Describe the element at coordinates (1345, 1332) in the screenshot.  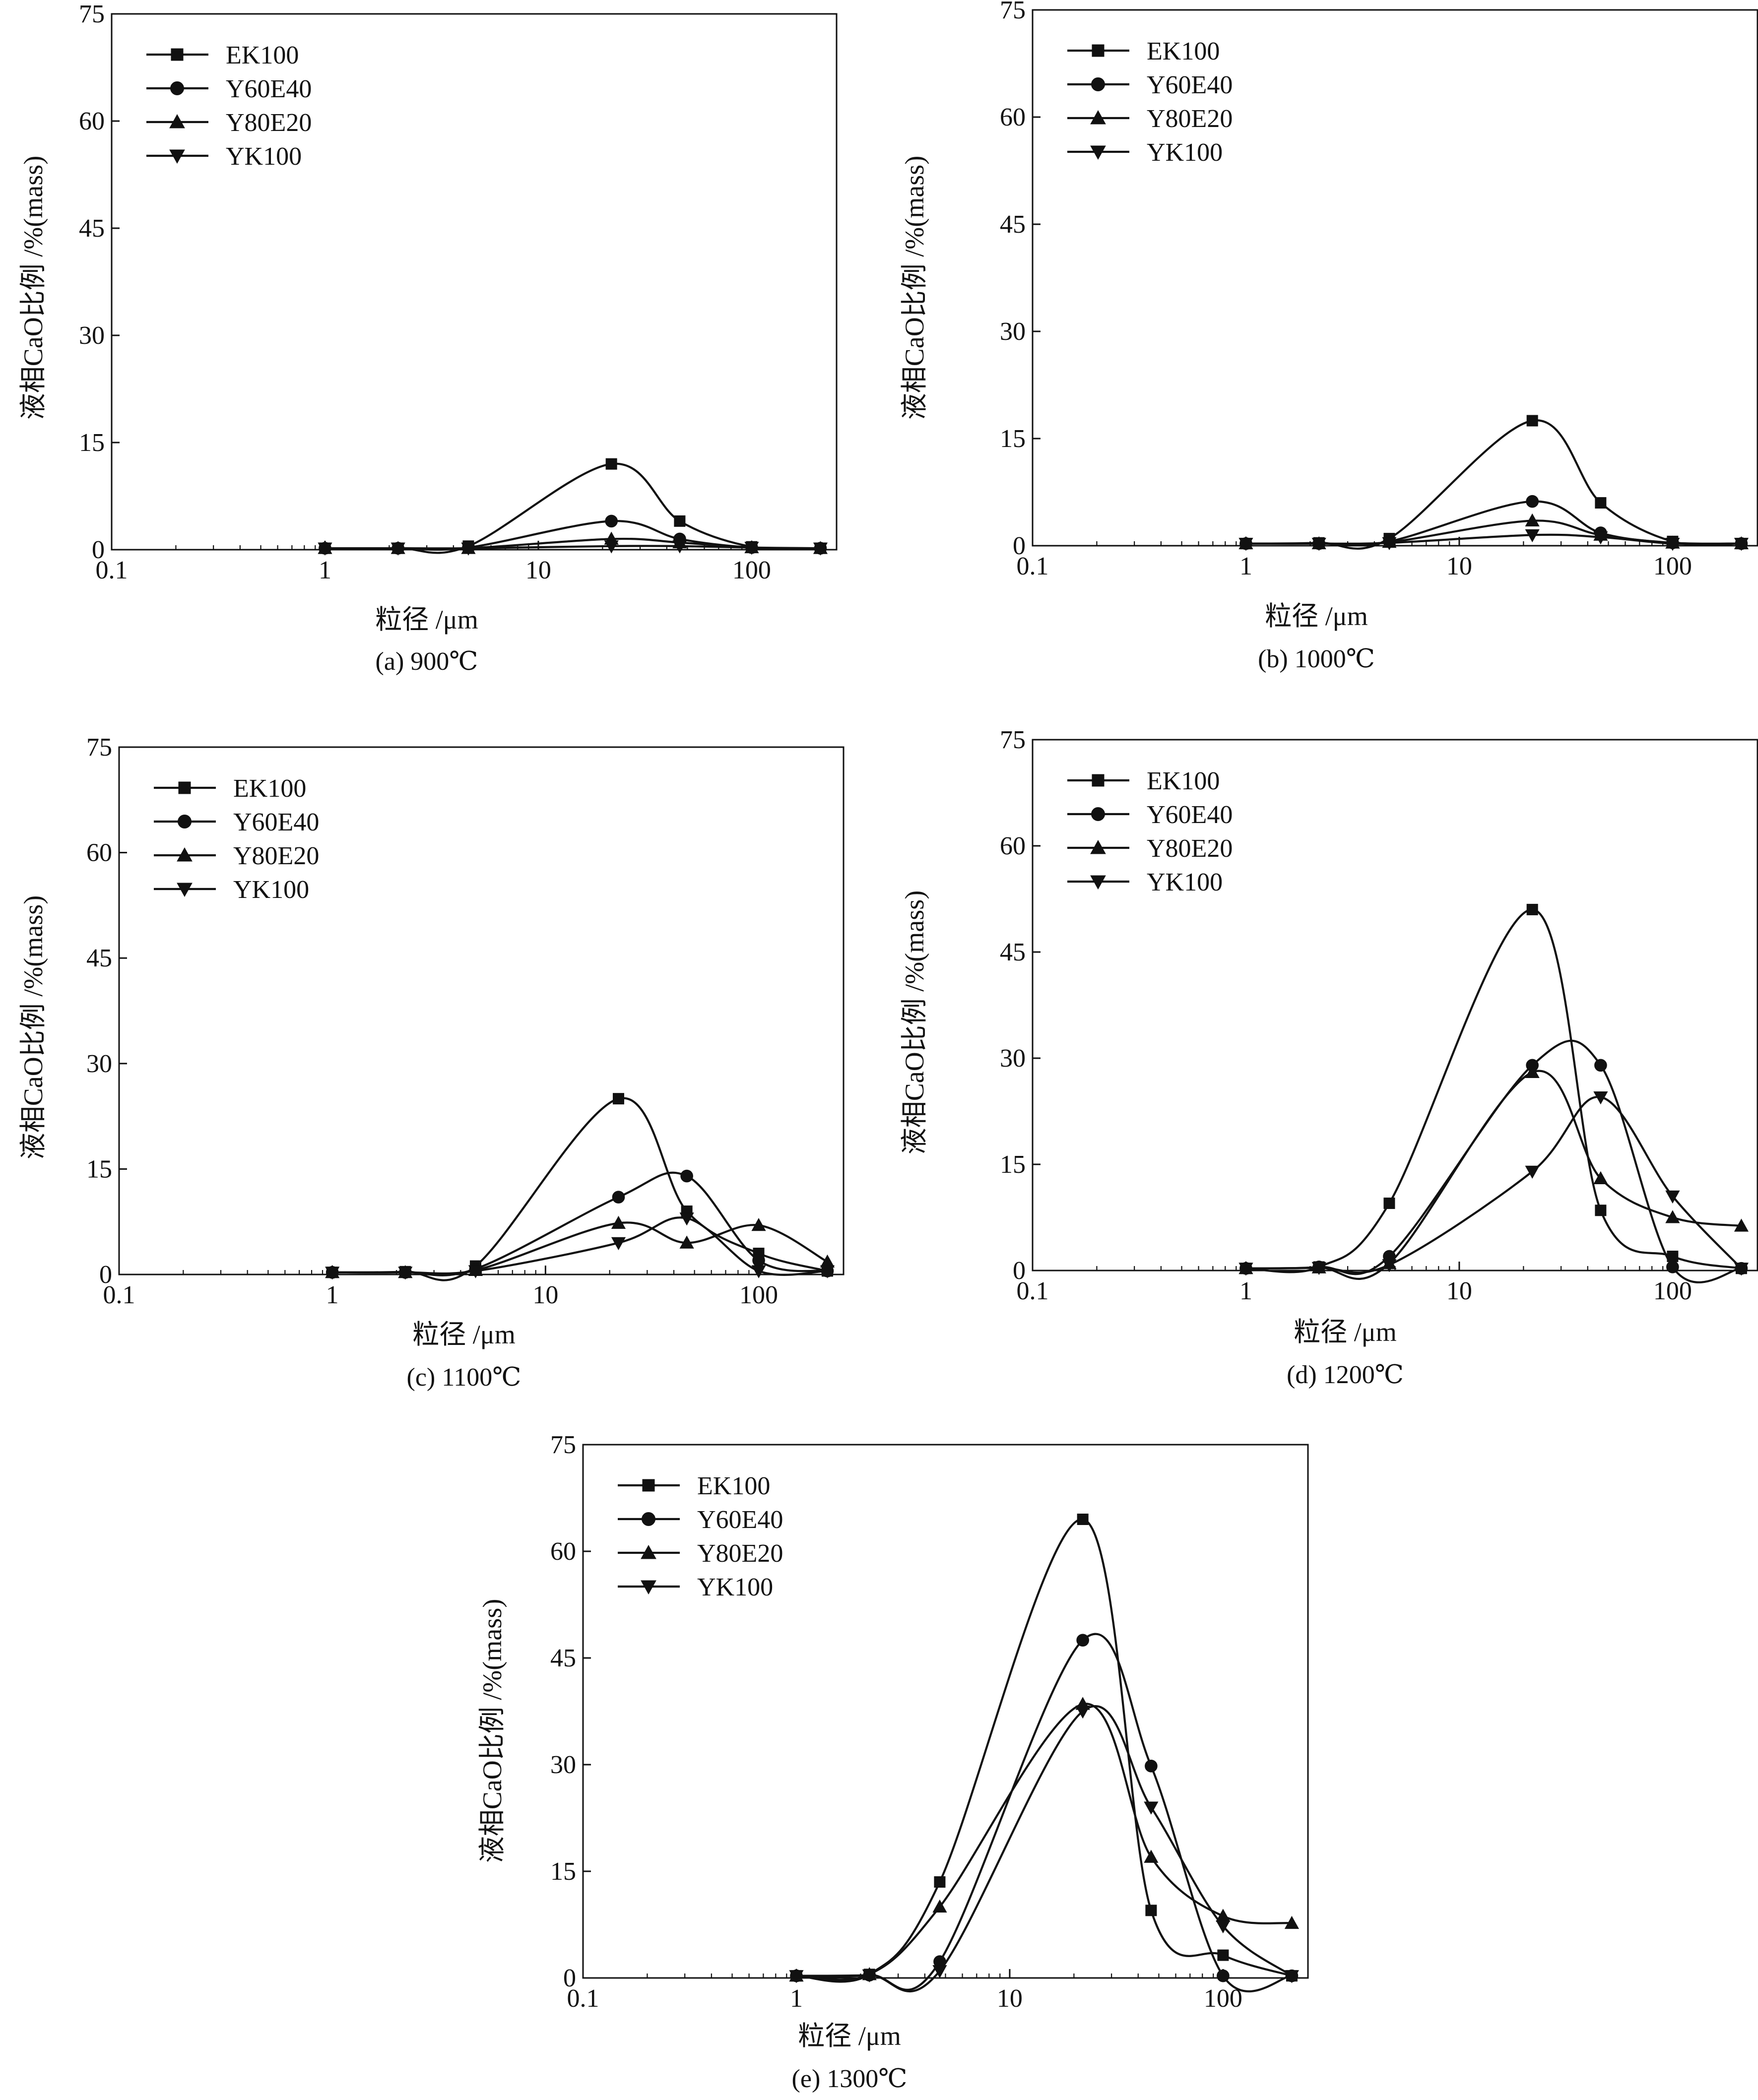
I see `chart-d-x-axis-label: 粒径 /μm` at that location.